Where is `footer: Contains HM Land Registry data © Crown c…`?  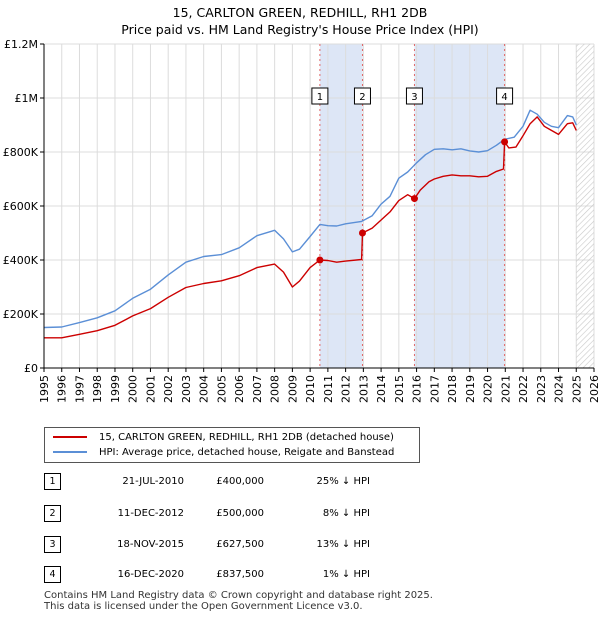
footer: Contains HM Land Registry data © Crown c… is located at coordinates (238, 601).